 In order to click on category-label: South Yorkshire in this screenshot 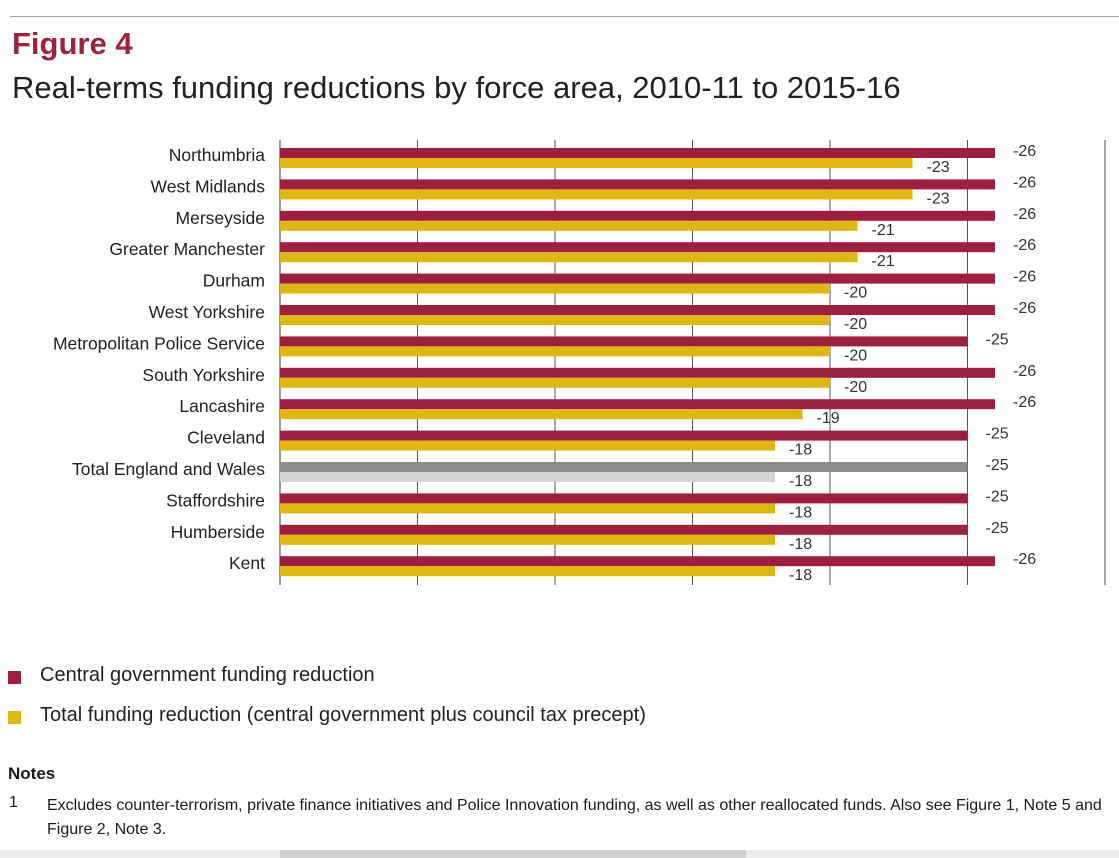, I will do `click(203, 375)`.